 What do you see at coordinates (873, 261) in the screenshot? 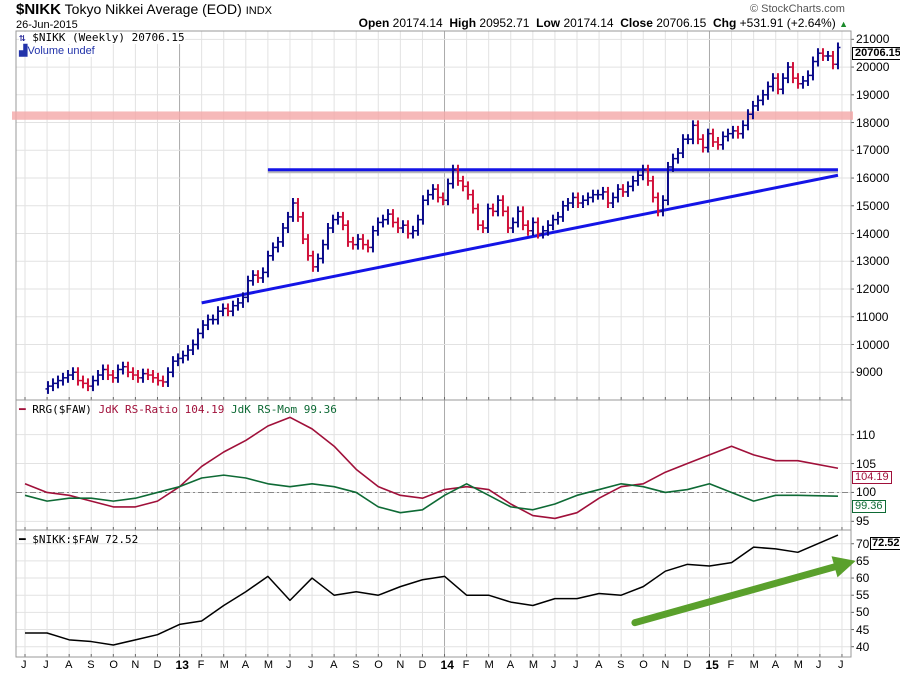
I see `y-tick-label: 13000` at bounding box center [873, 261].